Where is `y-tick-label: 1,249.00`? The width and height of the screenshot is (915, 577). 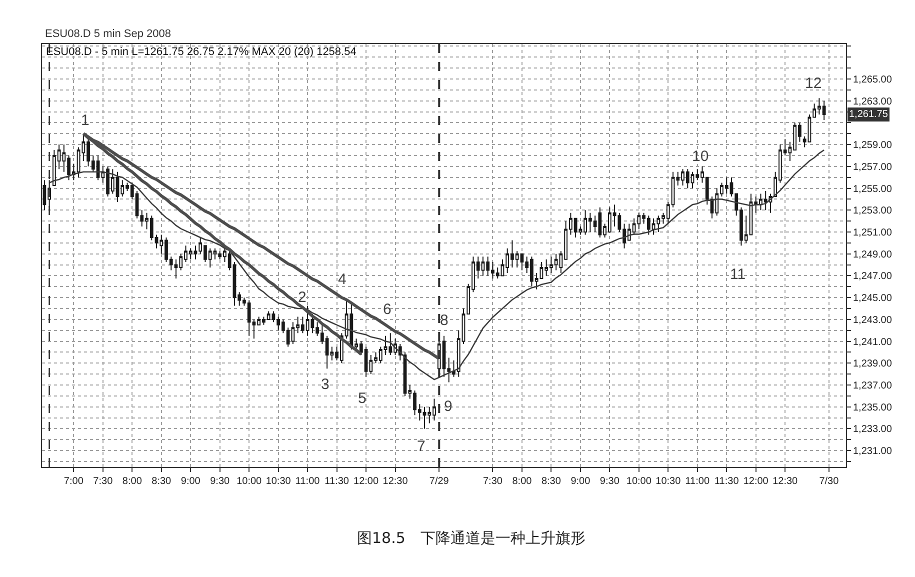 y-tick-label: 1,249.00 is located at coordinates (872, 254).